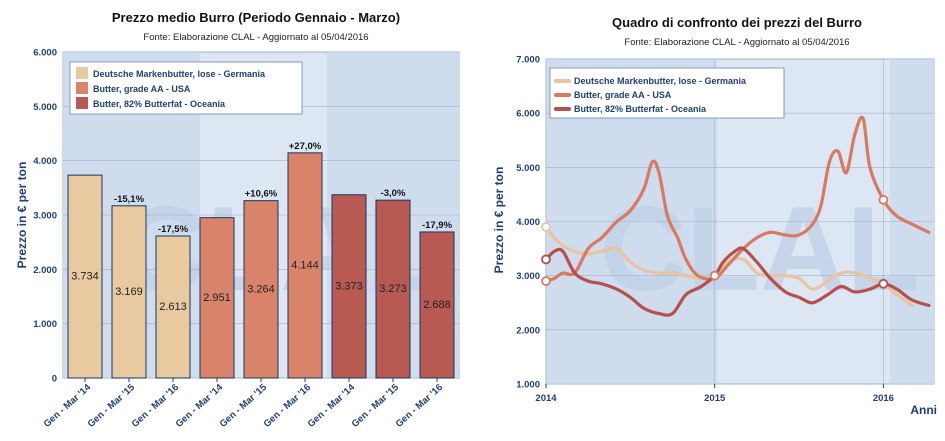 This screenshot has height=441, width=945. What do you see at coordinates (45, 161) in the screenshot?
I see `bar-y-tick-label: 4.000` at bounding box center [45, 161].